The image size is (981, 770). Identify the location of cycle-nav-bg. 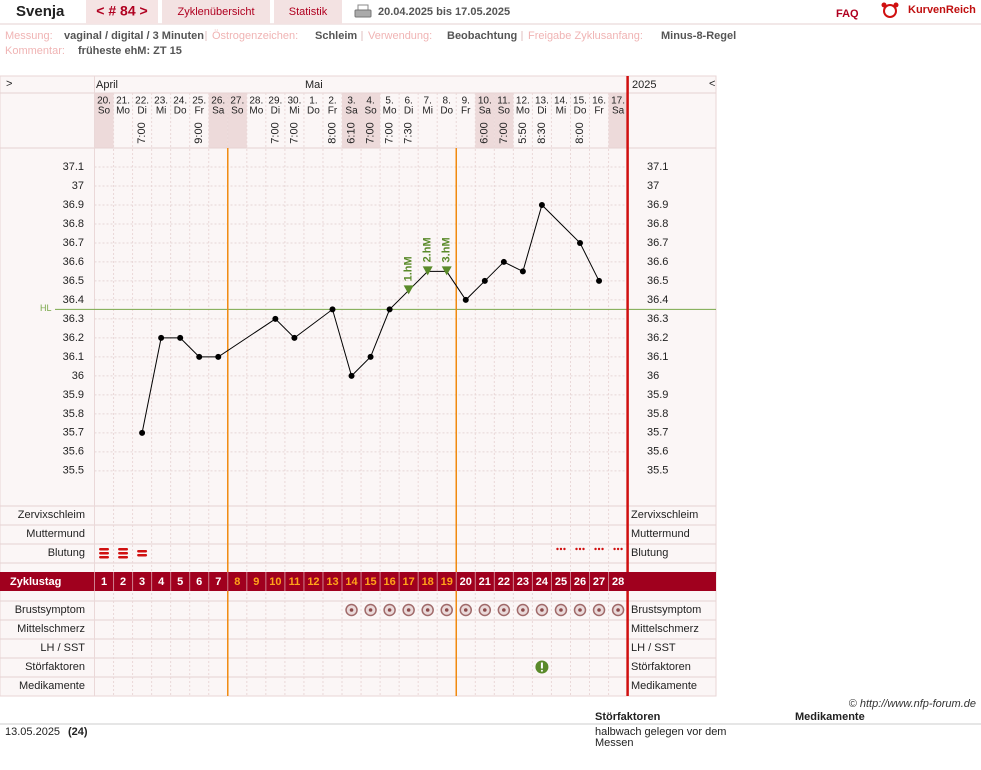
(122, 12).